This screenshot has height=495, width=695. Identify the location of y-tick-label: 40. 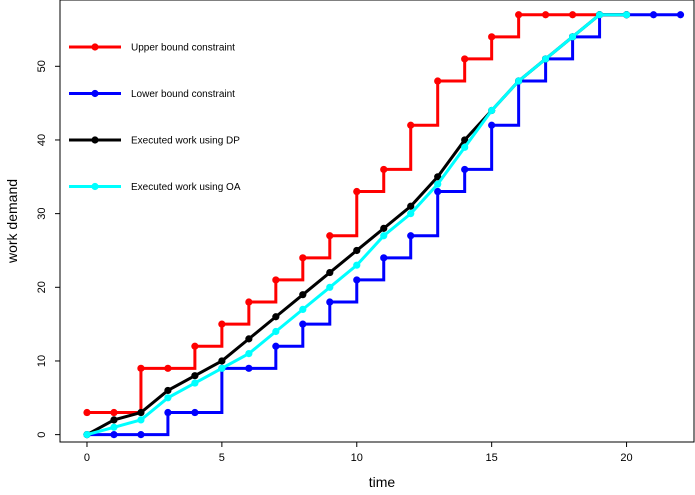
(42, 140).